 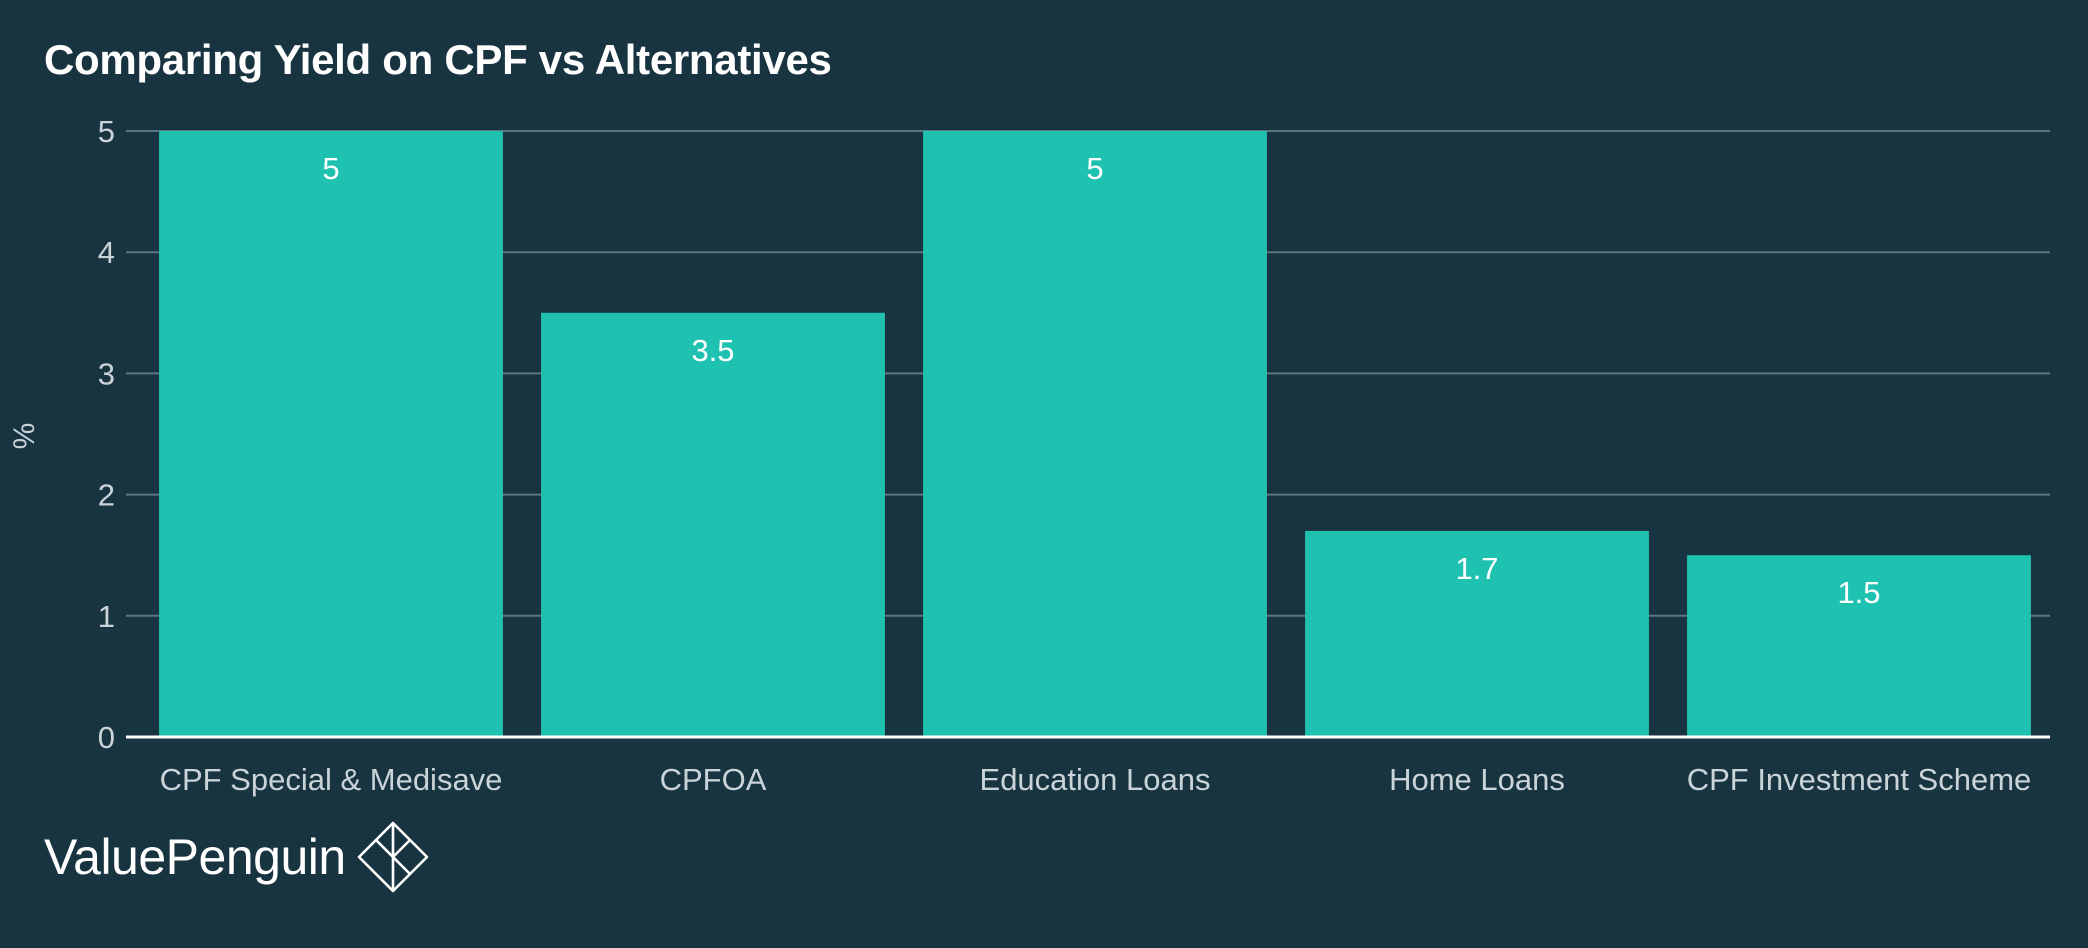 What do you see at coordinates (106, 373) in the screenshot?
I see `y-tick-label: 3` at bounding box center [106, 373].